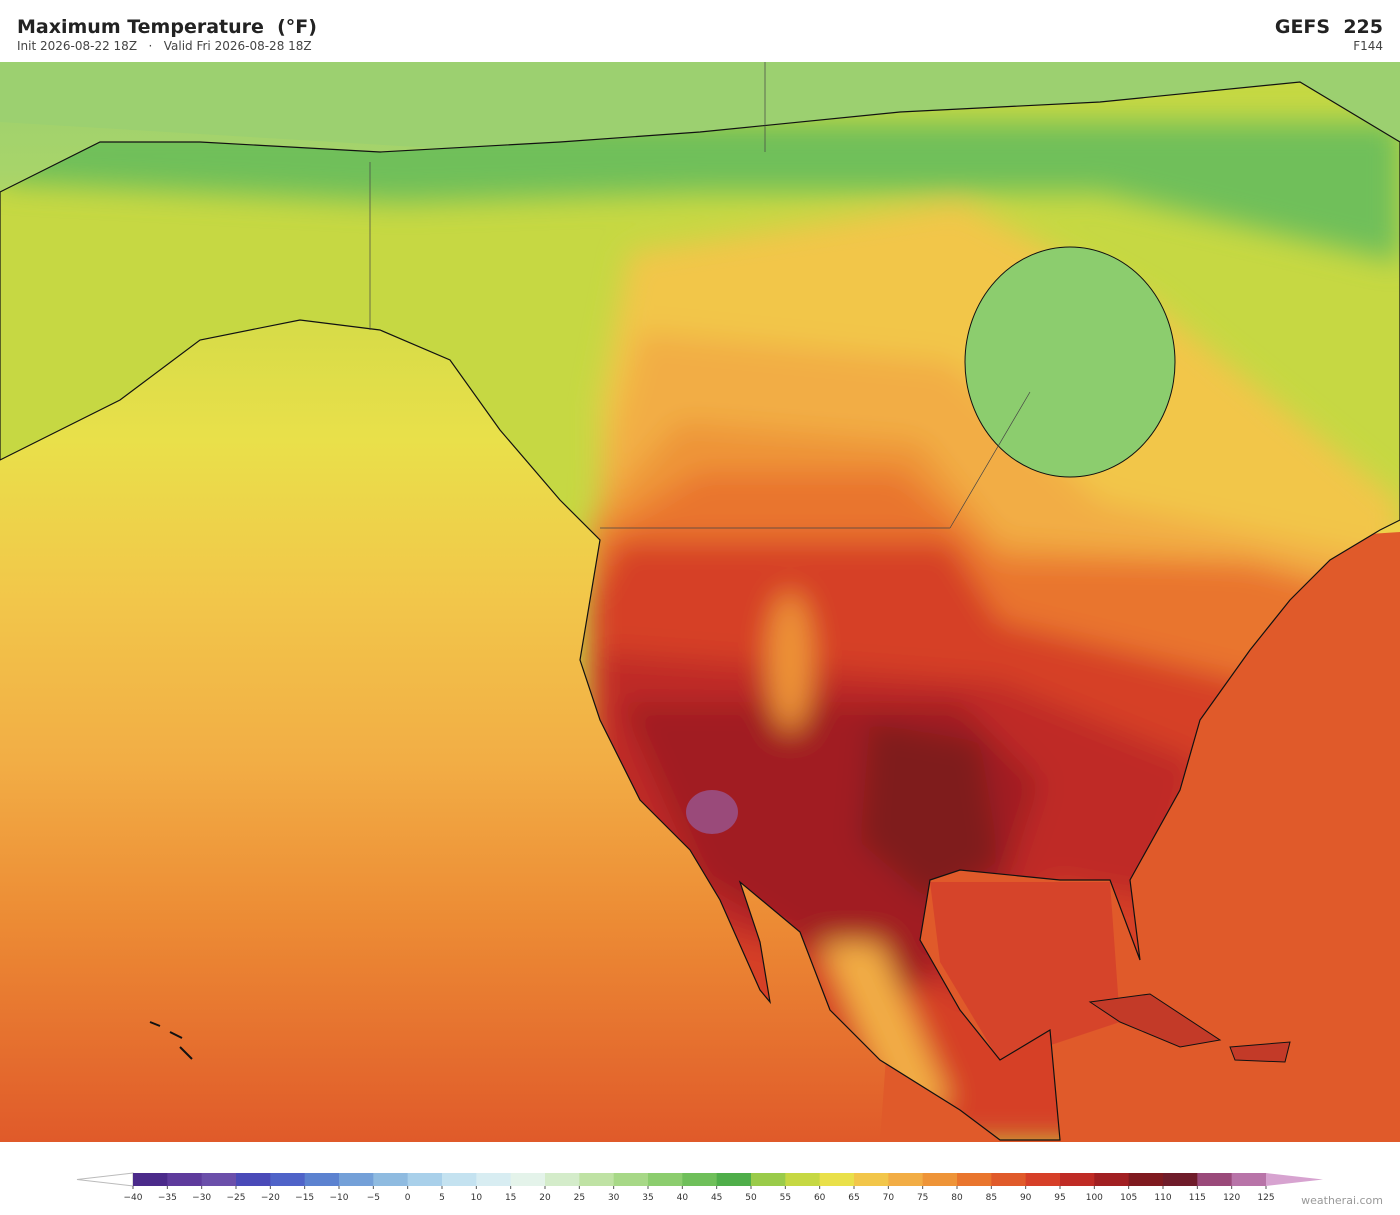 The image size is (1400, 1215). What do you see at coordinates (820, 1198) in the screenshot?
I see `colorbar-tick-label: 60` at bounding box center [820, 1198].